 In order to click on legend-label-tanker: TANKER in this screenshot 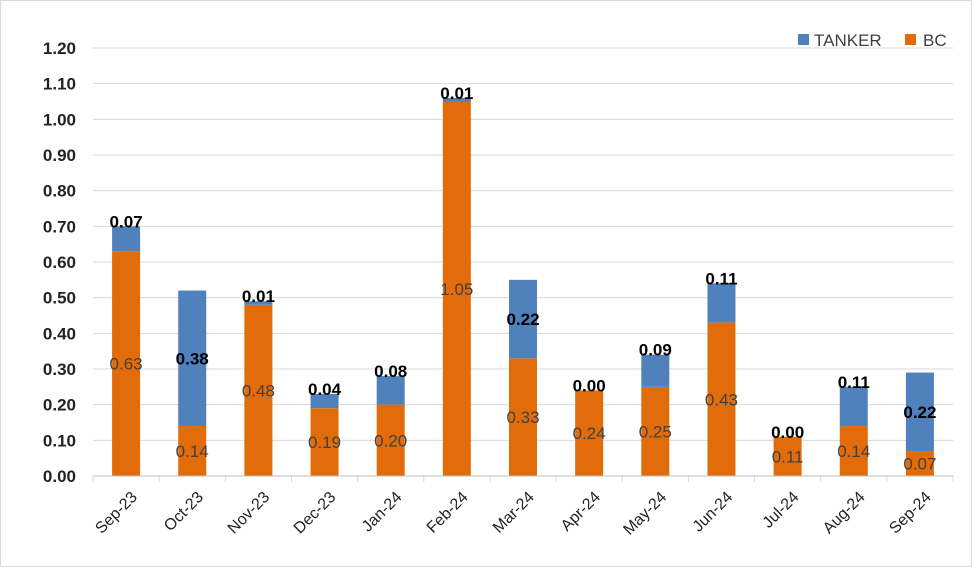, I will do `click(848, 40)`.